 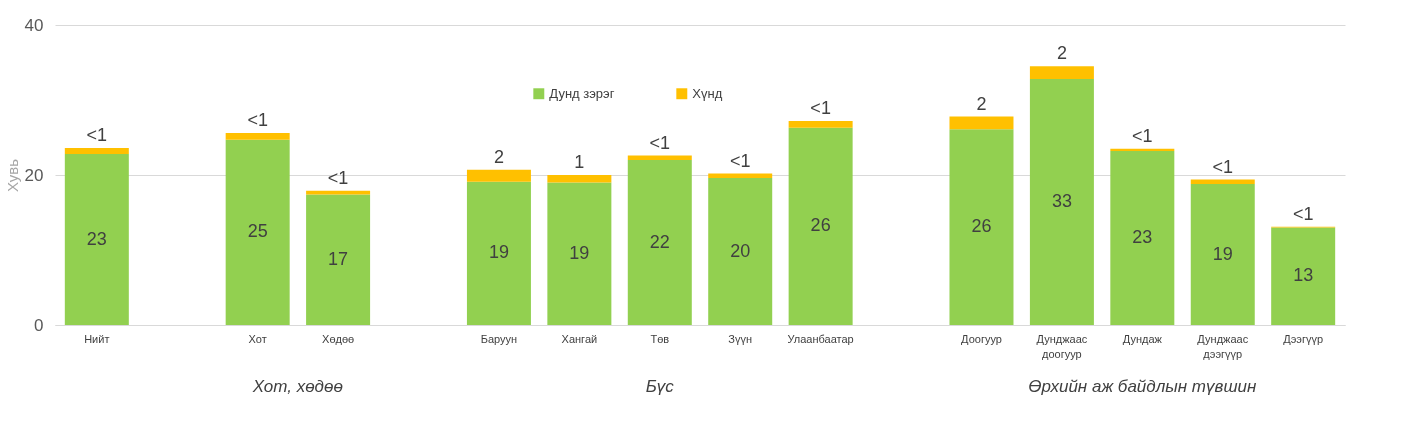 I want to click on data-label: 13, so click(x=1303, y=275).